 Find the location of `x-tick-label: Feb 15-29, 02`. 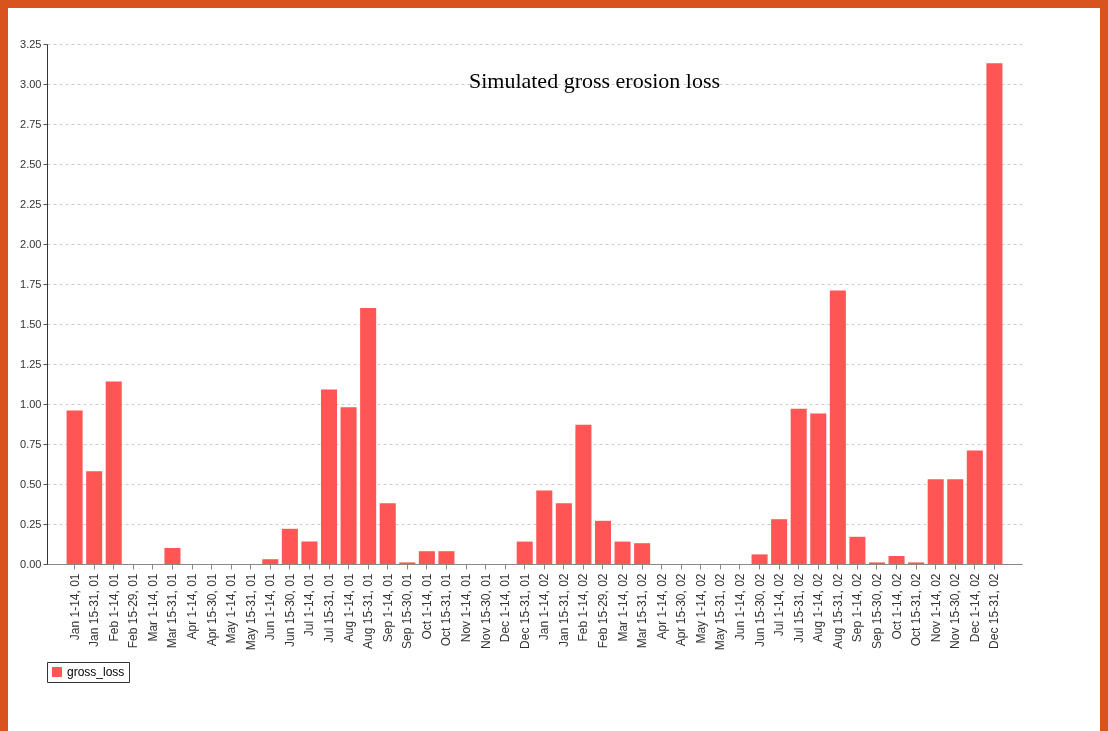

x-tick-label: Feb 15-29, 02 is located at coordinates (603, 611).